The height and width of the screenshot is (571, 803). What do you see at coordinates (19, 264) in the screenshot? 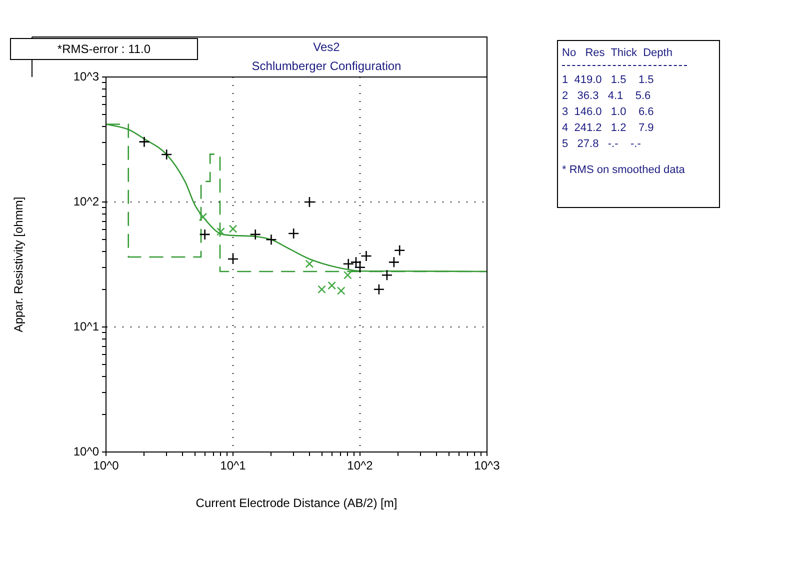
I see `y-axis-title: Appar. Resistivity [ohmm]` at bounding box center [19, 264].